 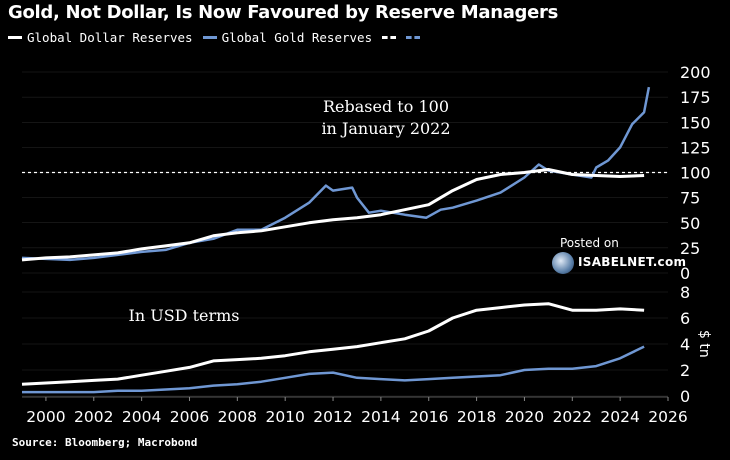 I want to click on legend-item-dollar: Global Dollar Reserves, so click(x=100, y=37).